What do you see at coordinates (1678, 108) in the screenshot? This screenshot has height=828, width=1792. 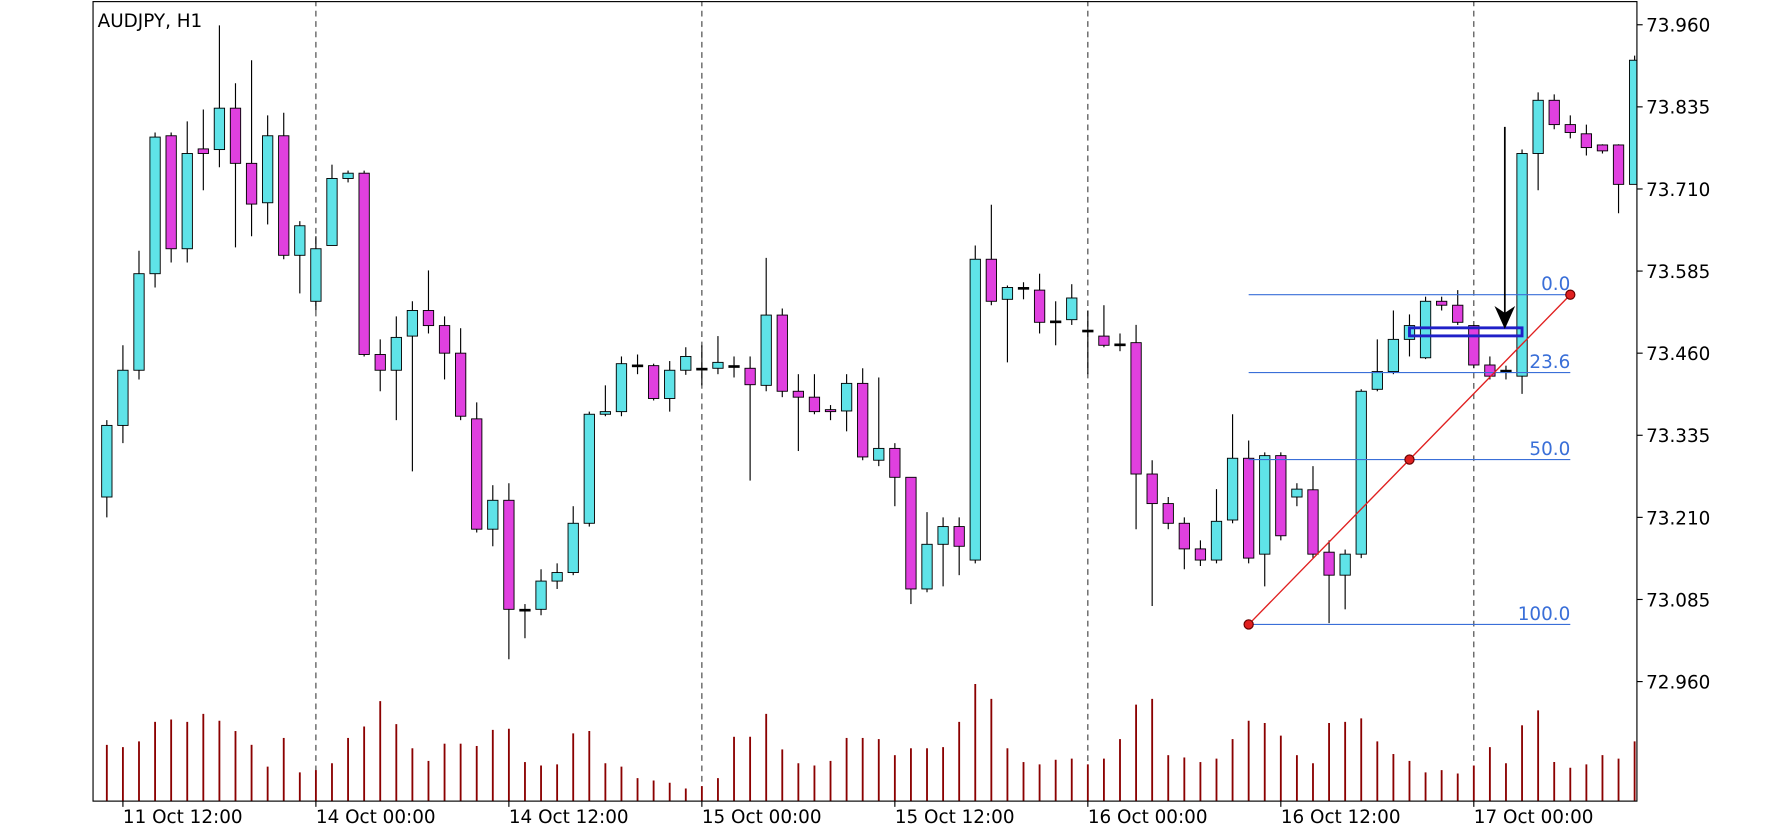 I see `y-tick-label: 73.835` at bounding box center [1678, 108].